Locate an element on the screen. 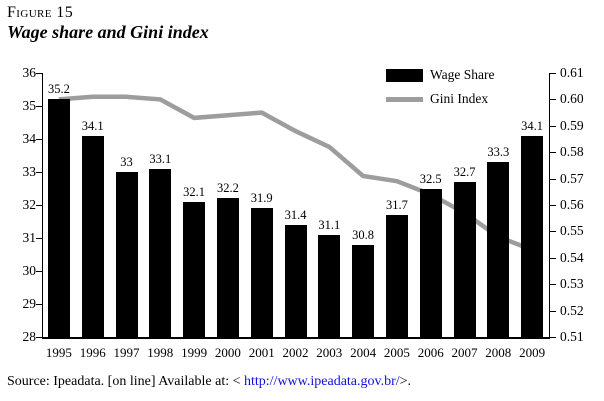  wage-share-swatch-icon is located at coordinates (404, 75).